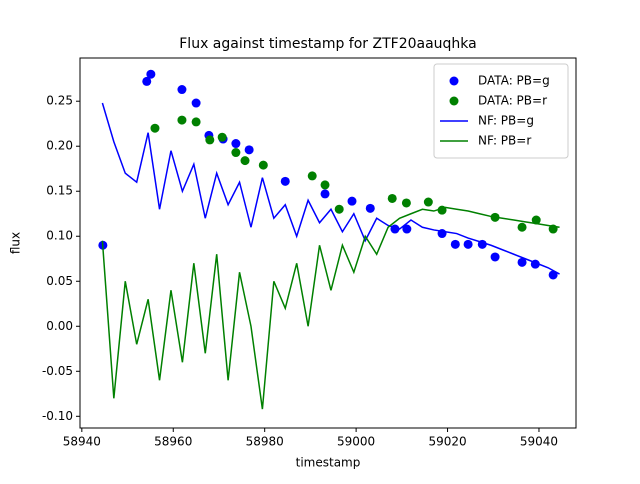 The image size is (640, 484). I want to click on chart-title: Flux against timestamp for ZTF20aauqhka, so click(328, 44).